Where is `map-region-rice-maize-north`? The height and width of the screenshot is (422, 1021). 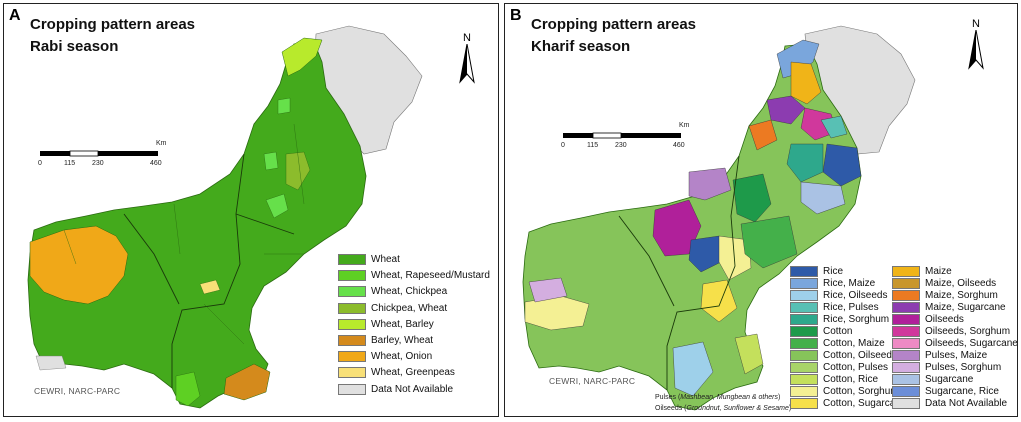 map-region-rice-maize-north is located at coordinates (798, 59).